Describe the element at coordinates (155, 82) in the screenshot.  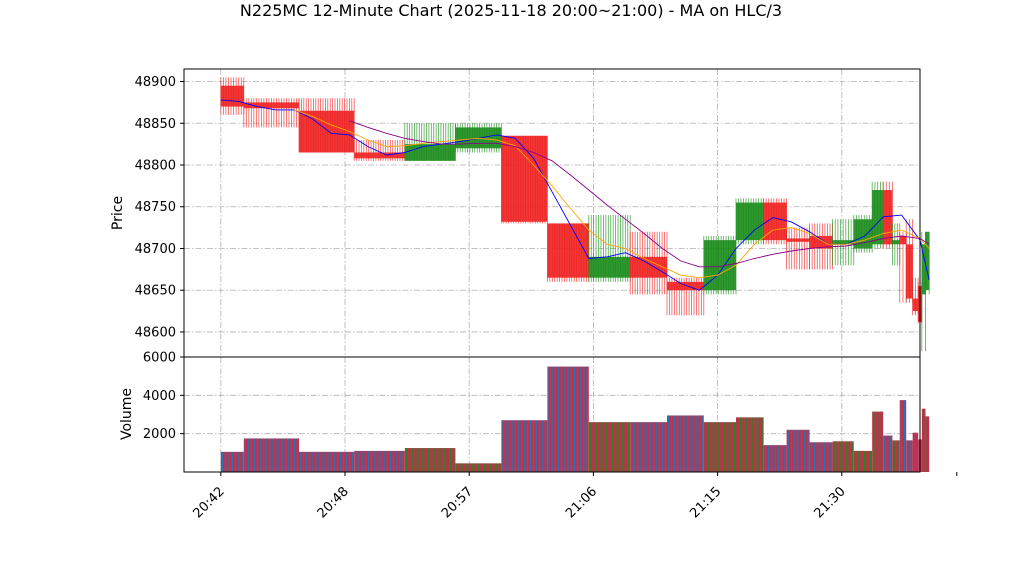
I see `price-tick-label: 48900` at that location.